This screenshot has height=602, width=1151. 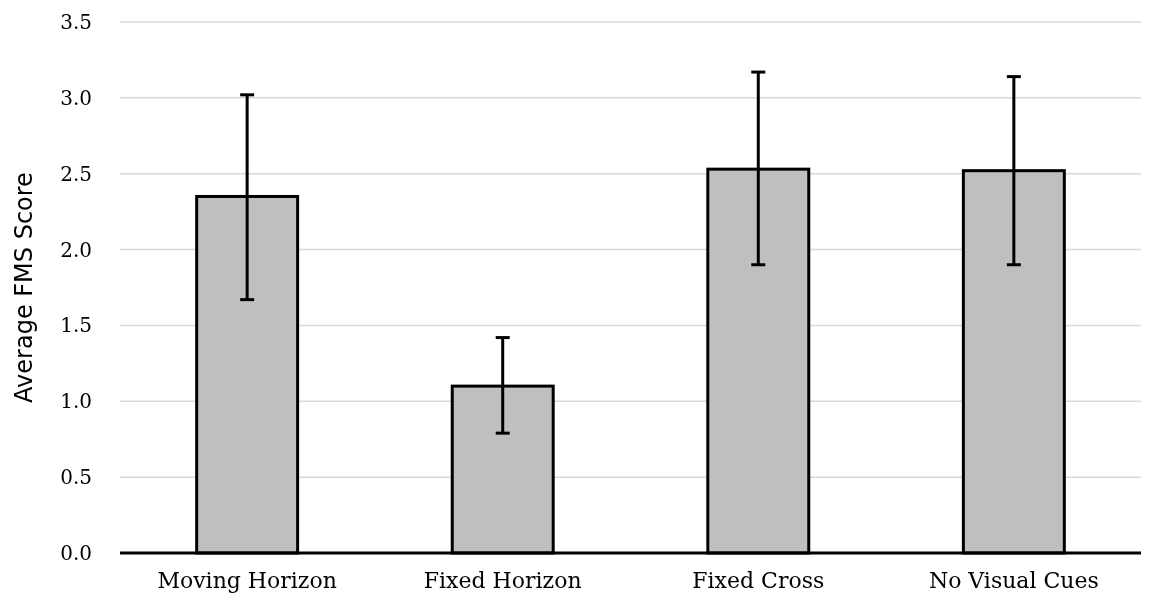 I want to click on y-tick-label: 0.0, so click(x=76, y=553).